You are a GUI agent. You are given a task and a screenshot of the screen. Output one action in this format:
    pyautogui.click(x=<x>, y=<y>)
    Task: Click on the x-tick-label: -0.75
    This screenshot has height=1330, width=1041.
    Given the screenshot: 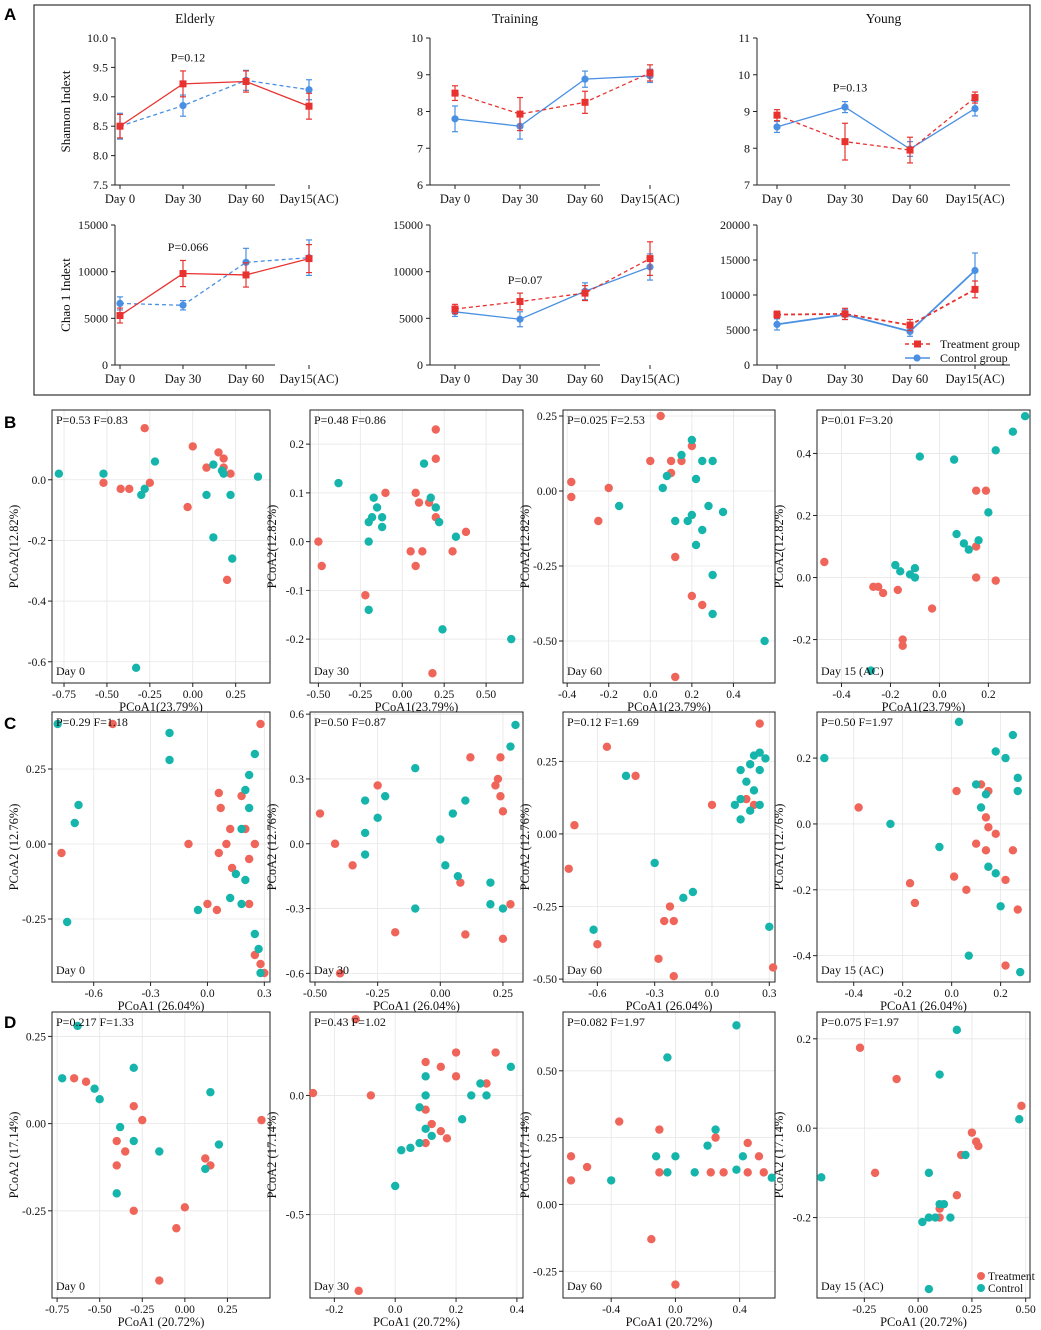 What is the action you would take?
    pyautogui.click(x=57, y=1310)
    